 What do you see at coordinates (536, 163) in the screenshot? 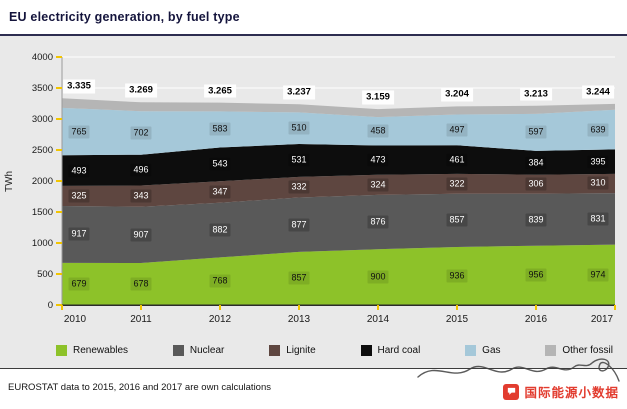
I see `value-label: 384` at bounding box center [536, 163].